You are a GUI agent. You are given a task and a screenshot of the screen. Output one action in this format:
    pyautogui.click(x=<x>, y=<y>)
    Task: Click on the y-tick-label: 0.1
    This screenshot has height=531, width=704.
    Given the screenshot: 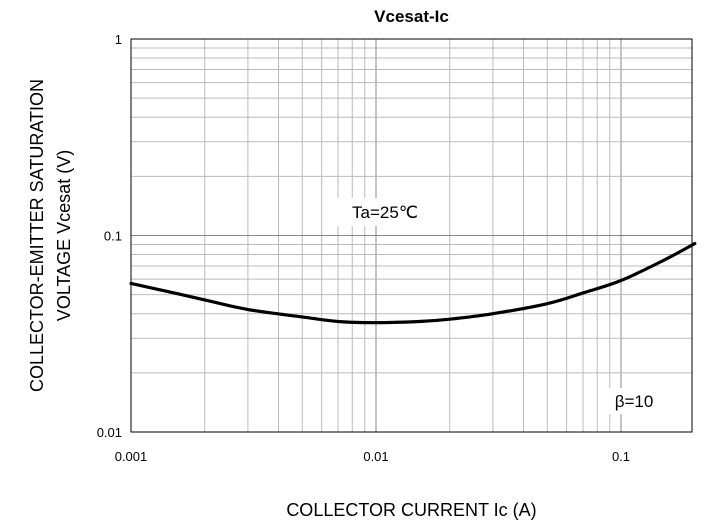 What is the action you would take?
    pyautogui.click(x=113, y=236)
    